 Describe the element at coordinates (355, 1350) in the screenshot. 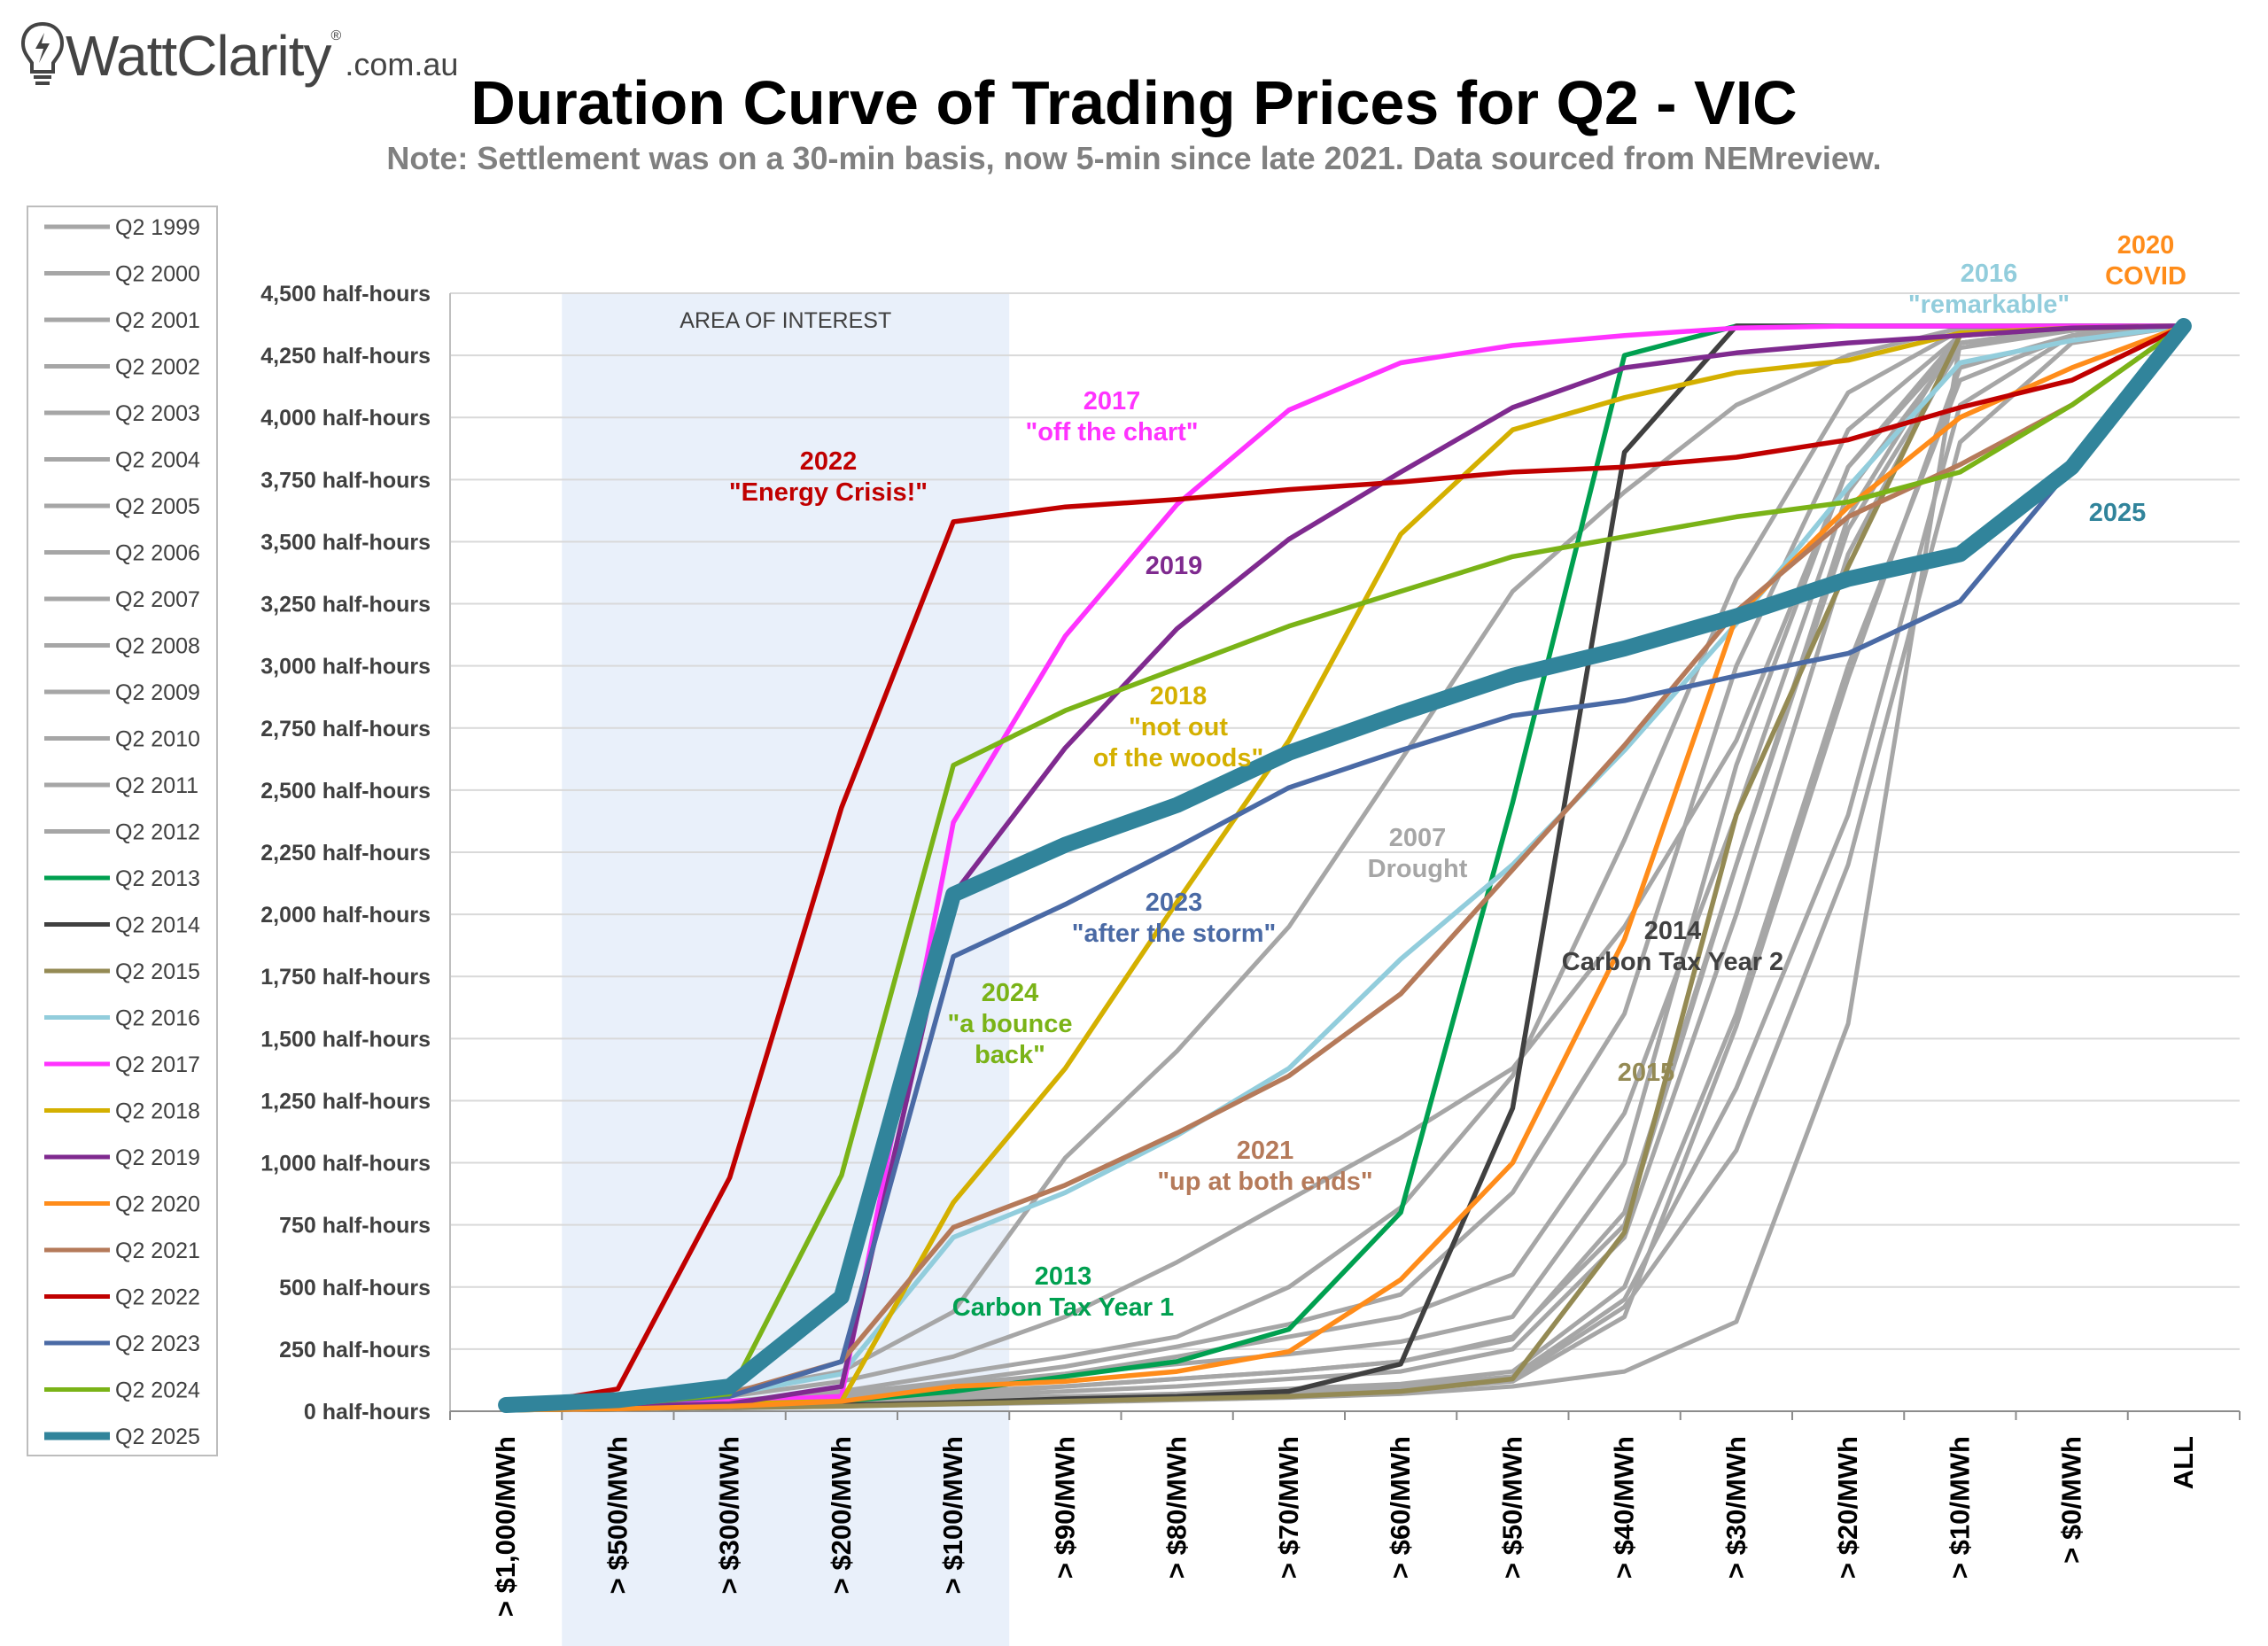

I see `y-tick-label: 250 half-hours` at that location.